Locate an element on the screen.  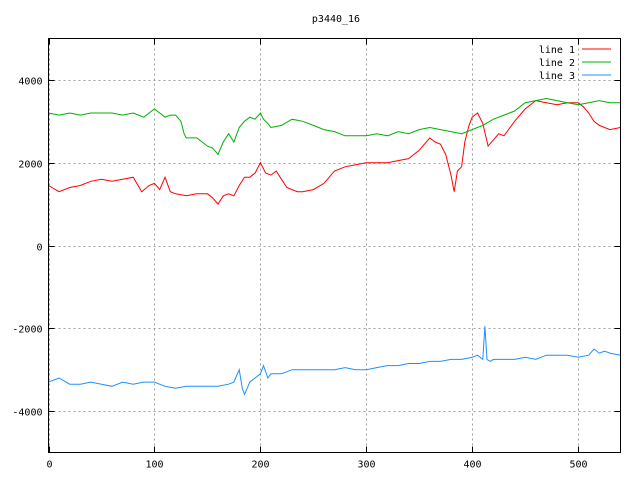
legend: line 1 line 2 line 3 is located at coordinates (575, 63).